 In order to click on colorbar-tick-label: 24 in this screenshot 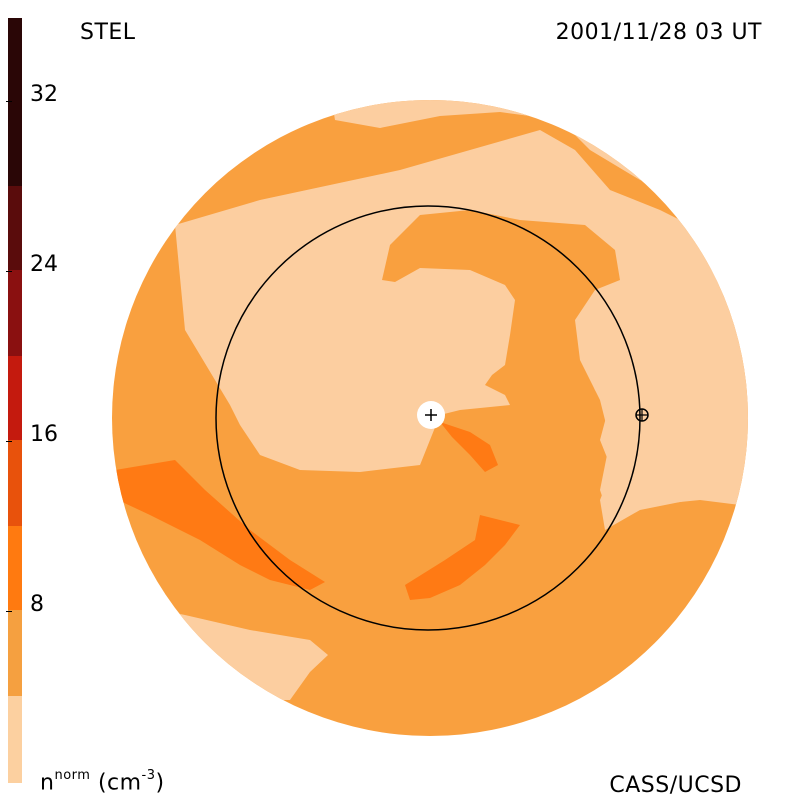, I will do `click(44, 264)`.